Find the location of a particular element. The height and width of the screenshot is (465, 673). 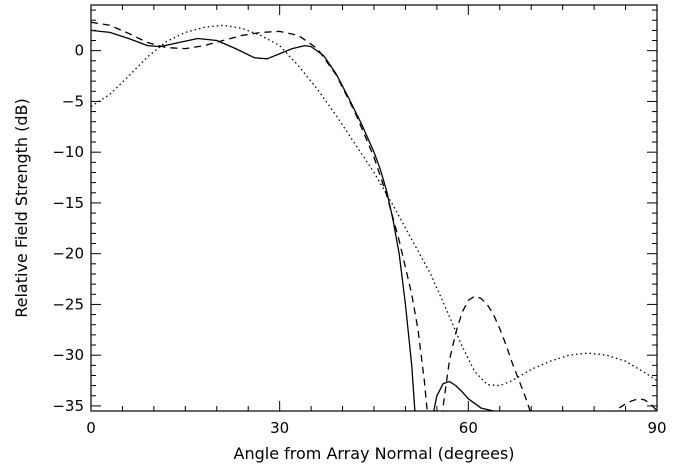

y-tick-label: −25 is located at coordinates (68, 304).